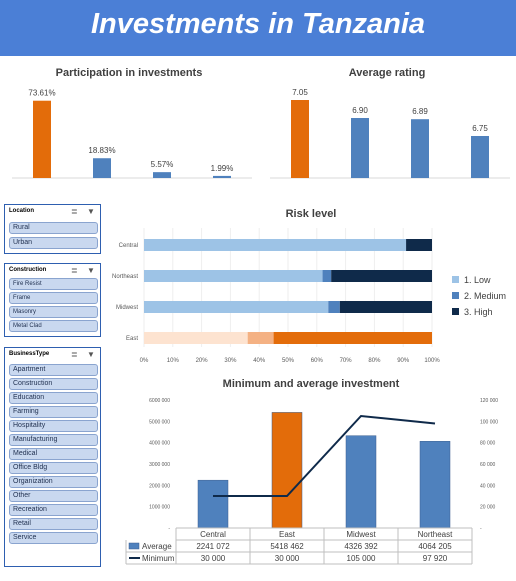 Image resolution: width=516 pixels, height=581 pixels. I want to click on construction-item-metal-clad: Metal Clad, so click(53, 326).